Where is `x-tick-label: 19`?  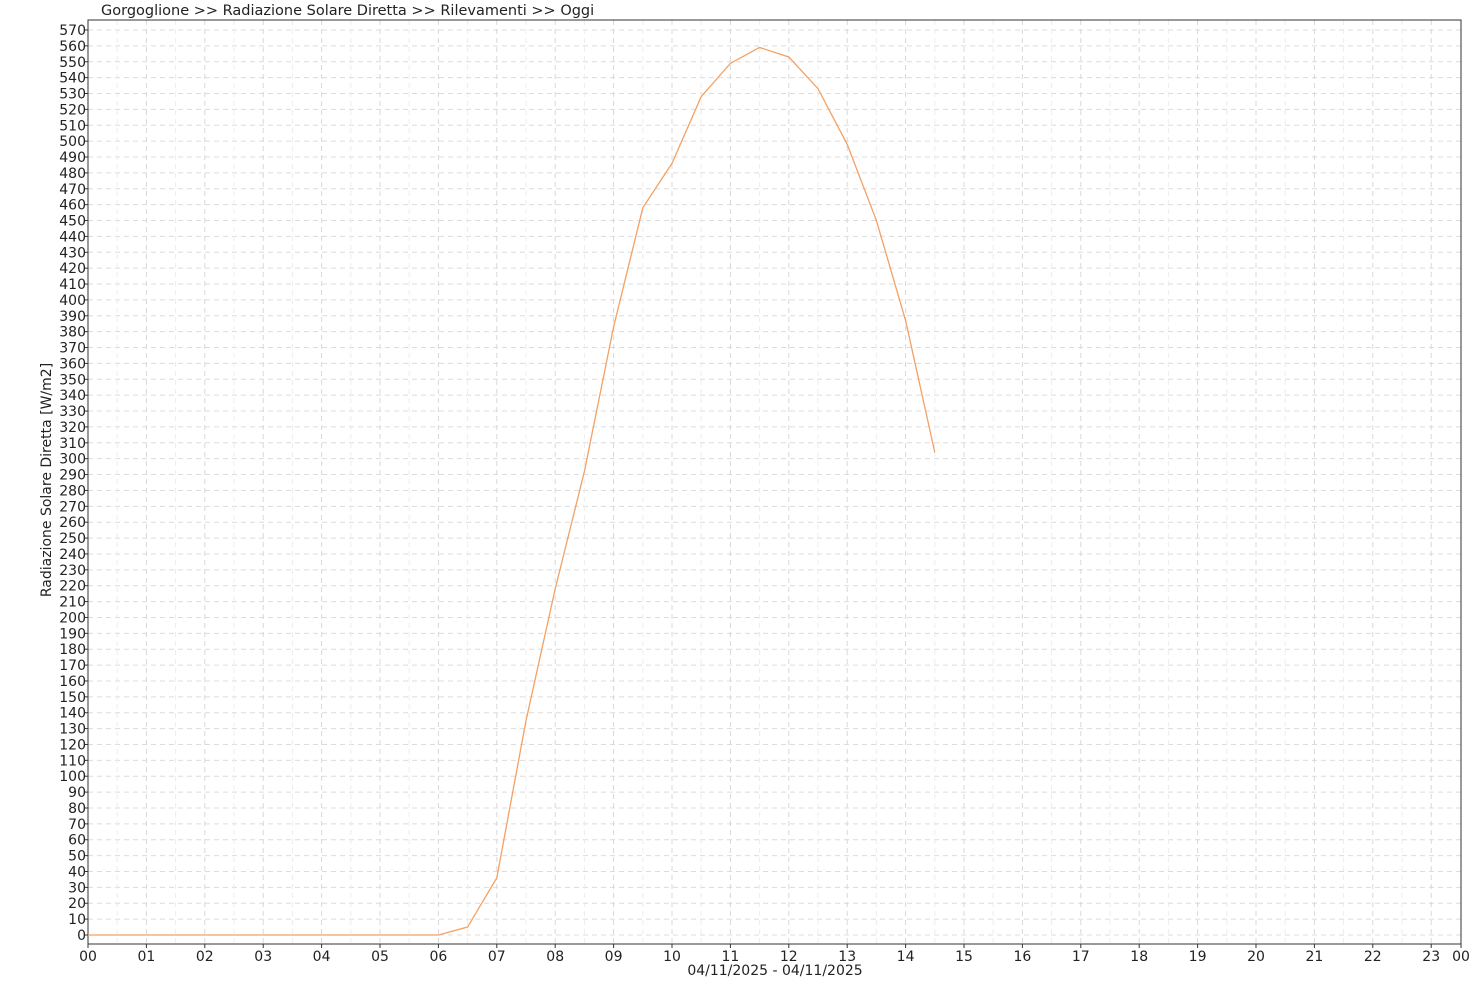
x-tick-label: 19 is located at coordinates (1198, 957).